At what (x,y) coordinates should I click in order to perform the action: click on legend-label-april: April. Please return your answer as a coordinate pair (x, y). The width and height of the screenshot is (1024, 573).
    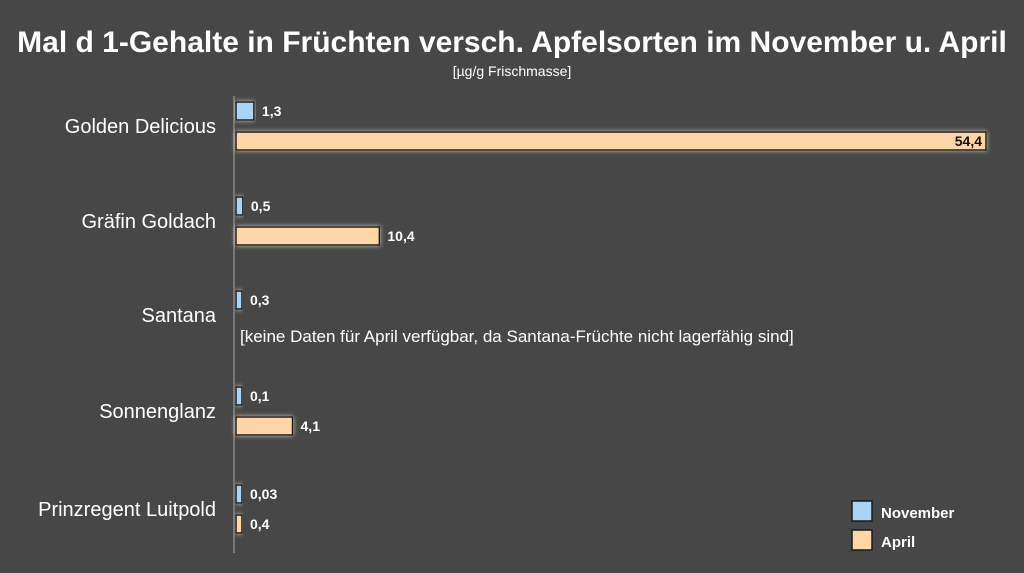
    Looking at the image, I should click on (898, 542).